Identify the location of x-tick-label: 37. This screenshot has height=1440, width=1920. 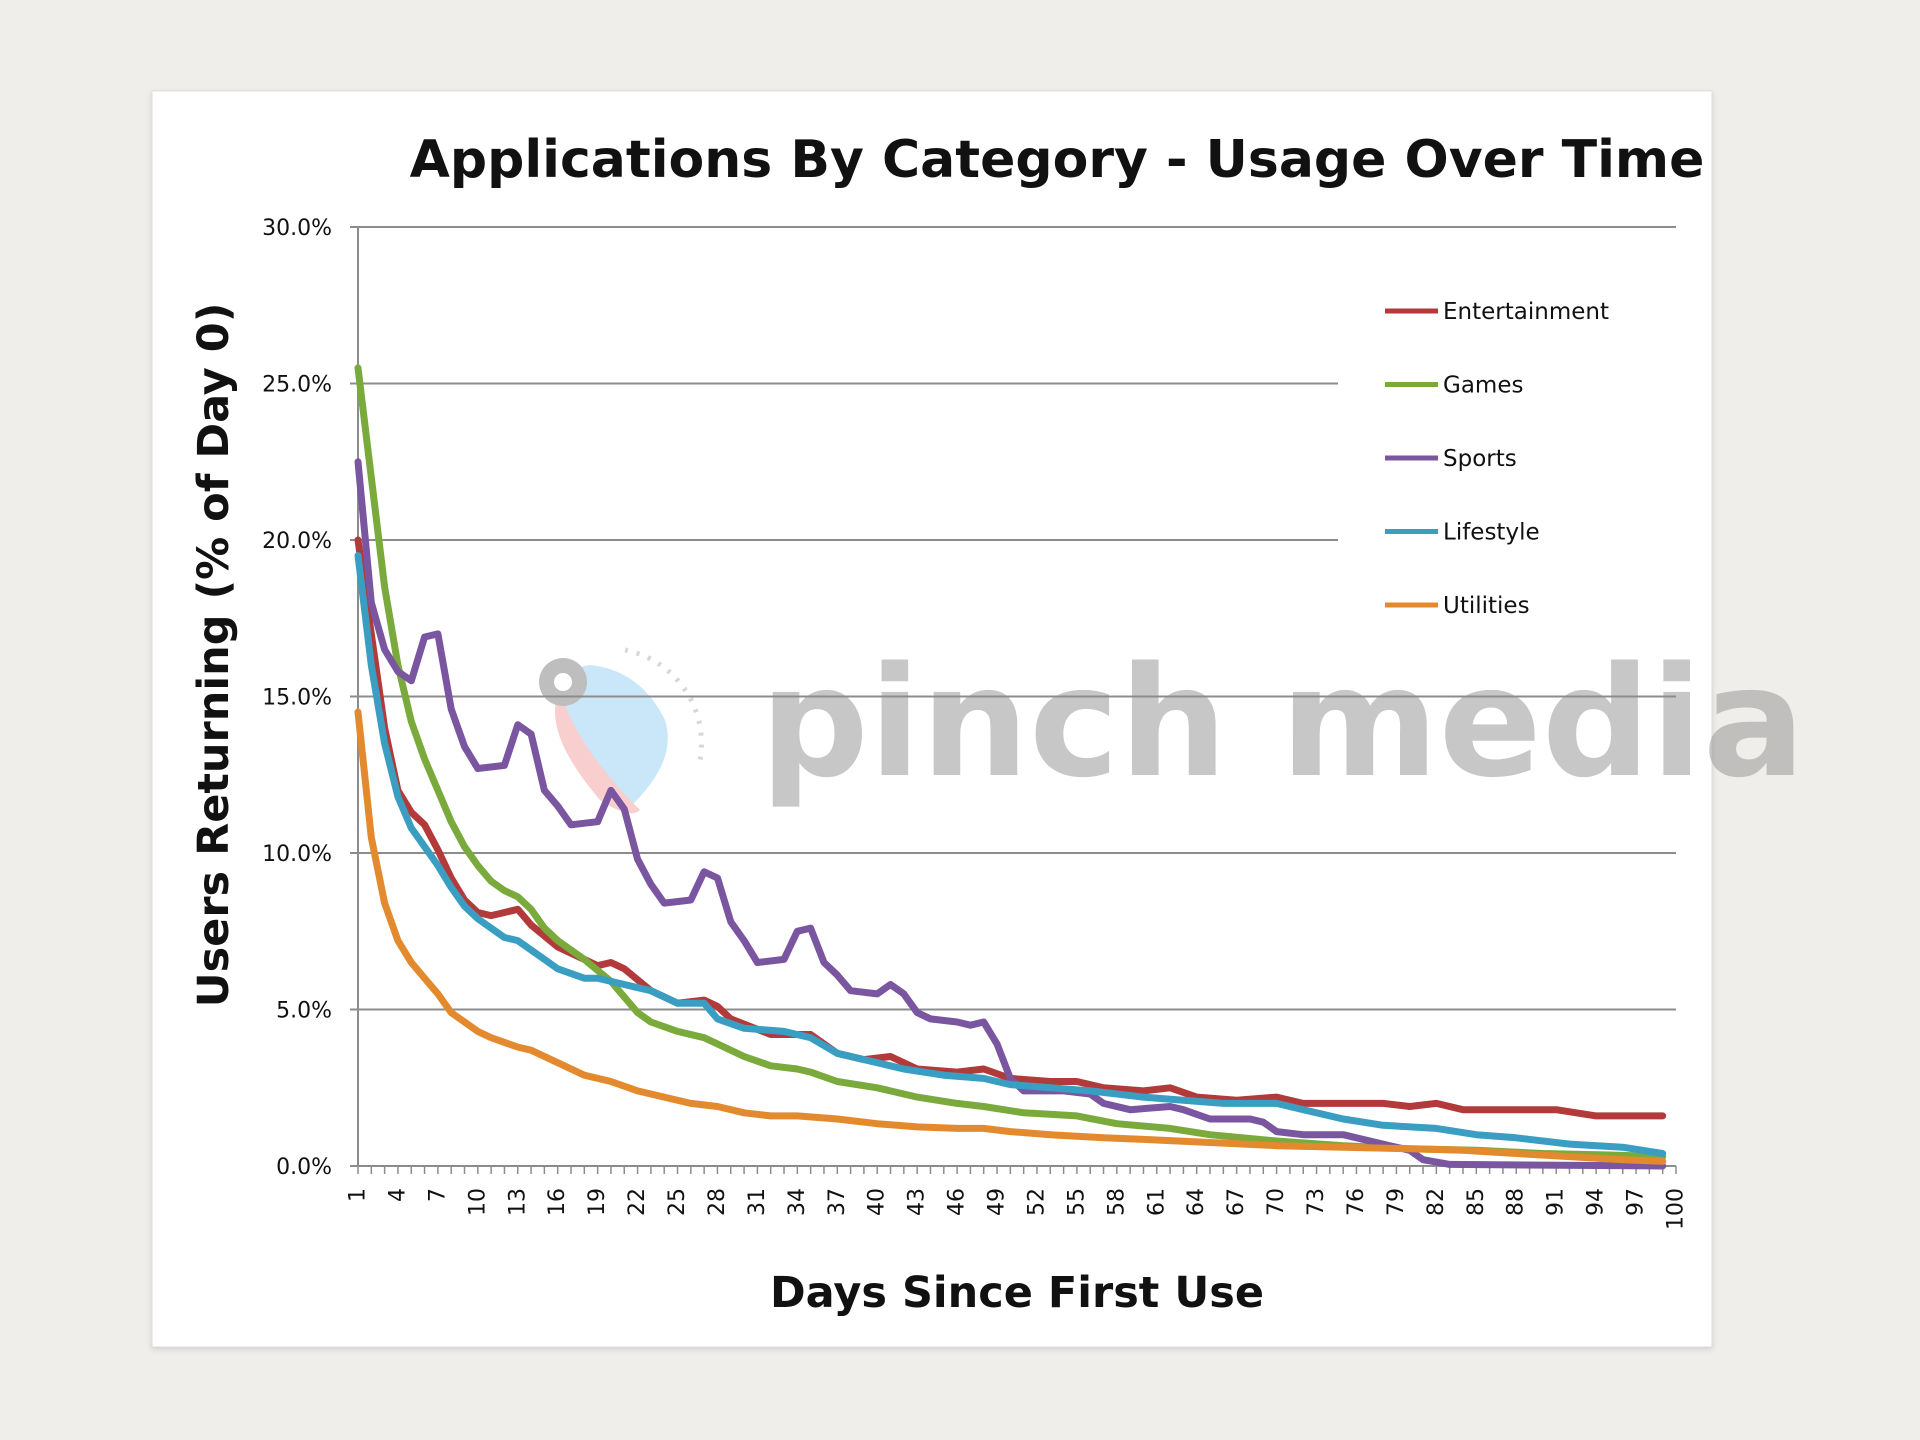
(837, 1202).